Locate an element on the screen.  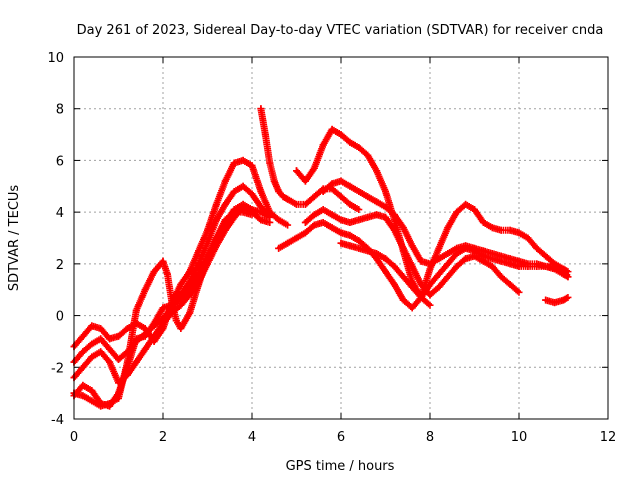
y-axis-label: SDTVAR / TECUs is located at coordinates (14, 238).